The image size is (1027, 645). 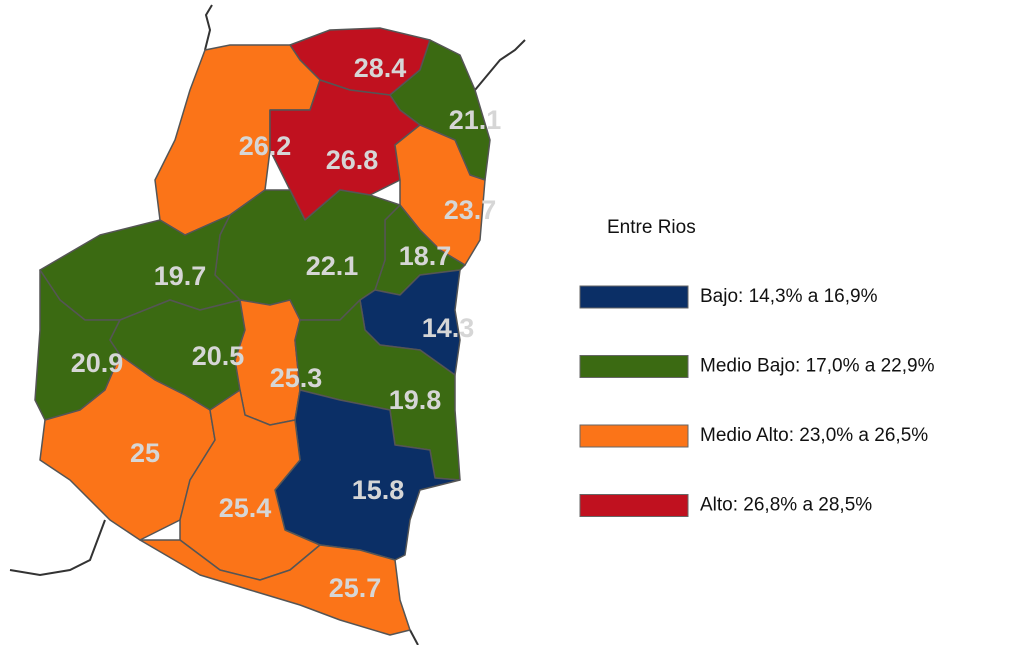 What do you see at coordinates (332, 266) in the screenshot?
I see `region-value: 22.1` at bounding box center [332, 266].